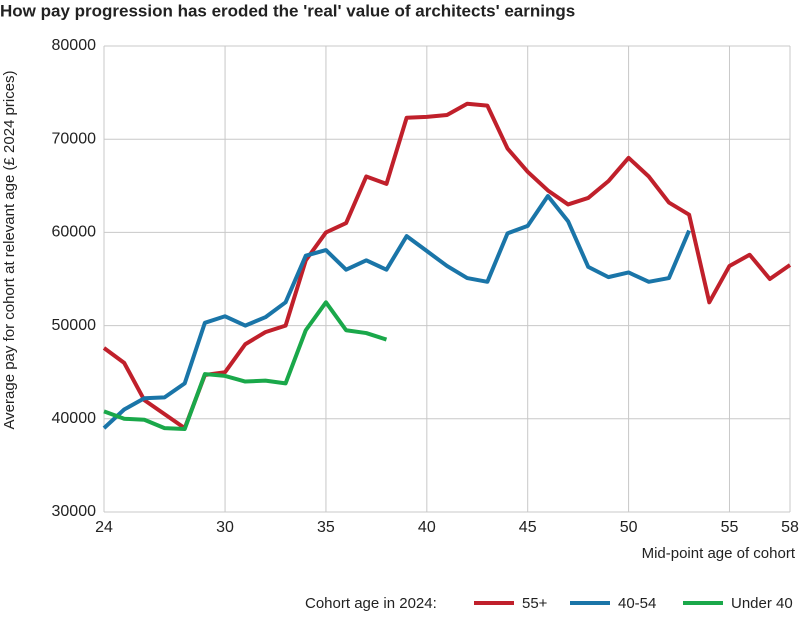 Image resolution: width=800 pixels, height=630 pixels. What do you see at coordinates (74, 418) in the screenshot?
I see `y-tick-label: 40000` at bounding box center [74, 418].